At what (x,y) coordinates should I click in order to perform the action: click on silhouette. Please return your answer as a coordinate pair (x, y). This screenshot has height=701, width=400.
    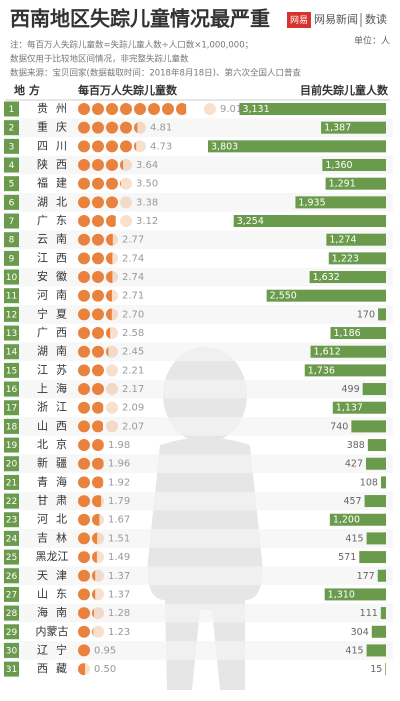
    Looking at the image, I should click on (205, 518).